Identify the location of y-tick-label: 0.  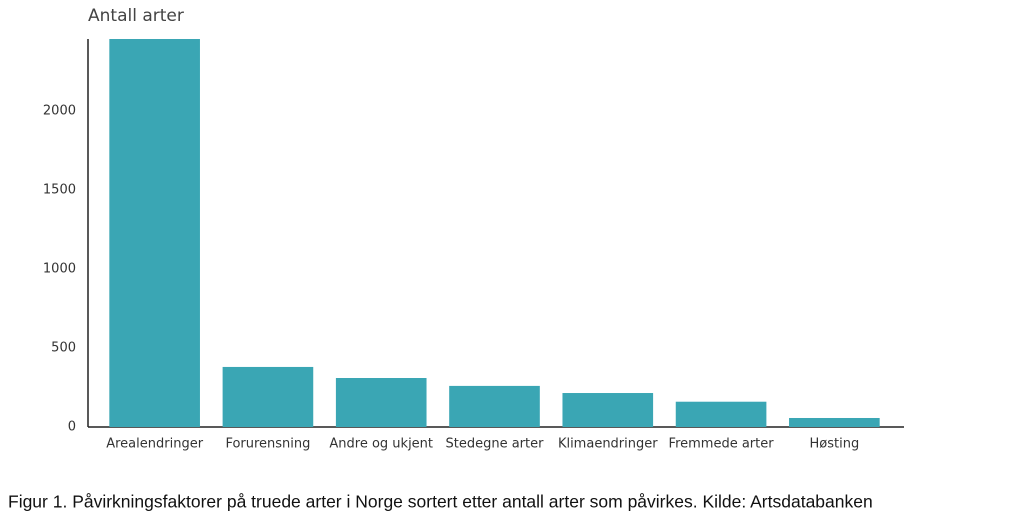
(72, 427).